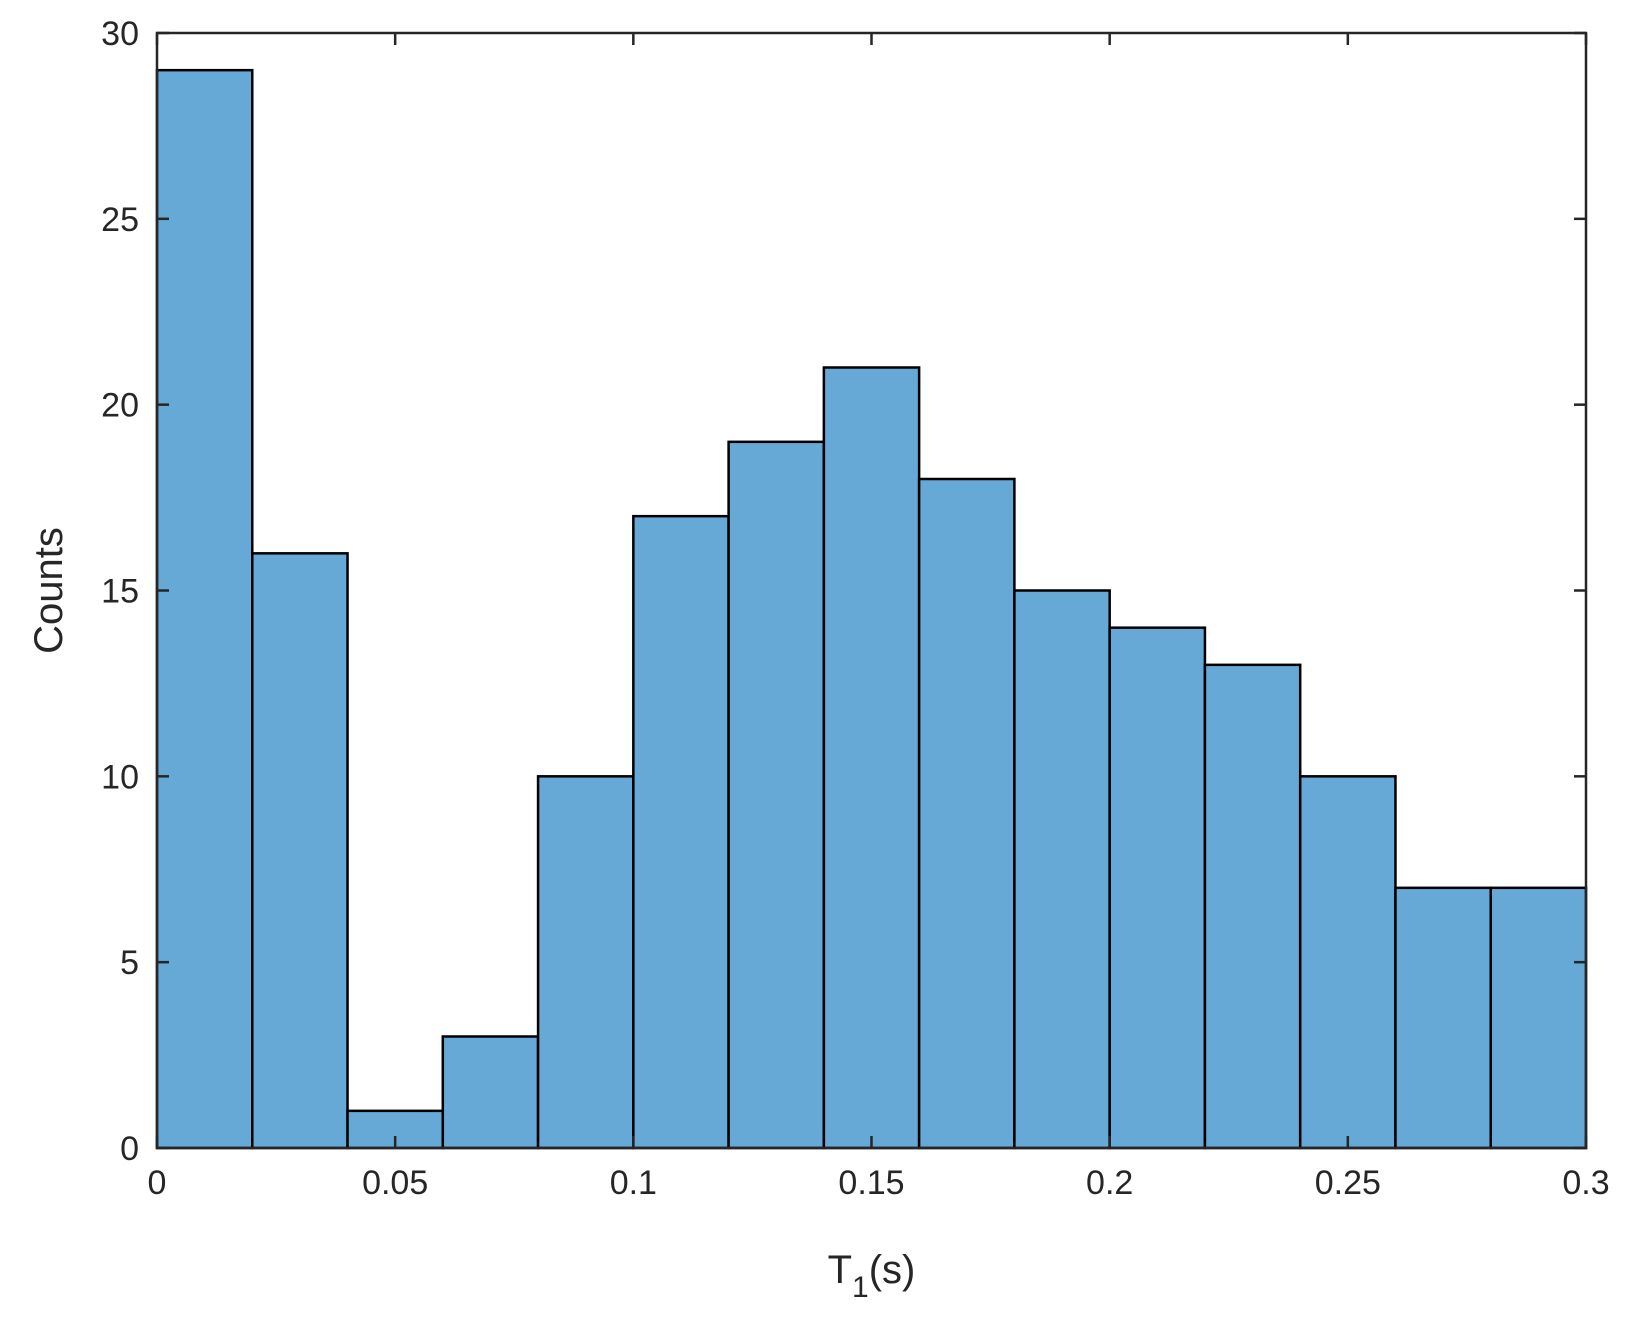 Image resolution: width=1627 pixels, height=1323 pixels. What do you see at coordinates (120, 34) in the screenshot?
I see `y-tick-label: 30` at bounding box center [120, 34].